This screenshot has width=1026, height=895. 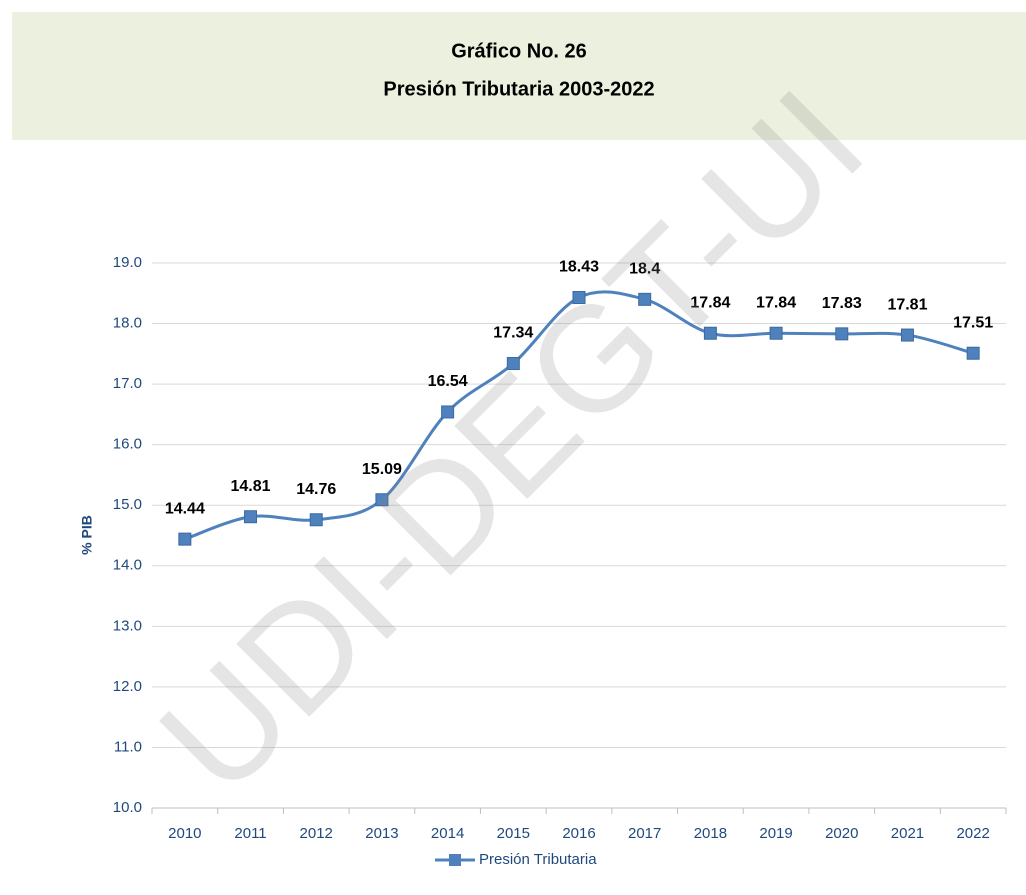 I want to click on y-tick-label: 15.0, so click(x=127, y=504).